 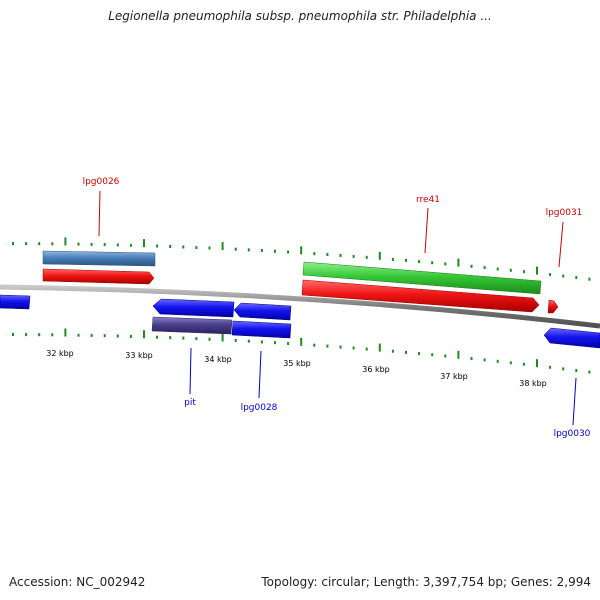 What do you see at coordinates (99, 258) in the screenshot?
I see `gene-lpg0026-steelblue` at bounding box center [99, 258].